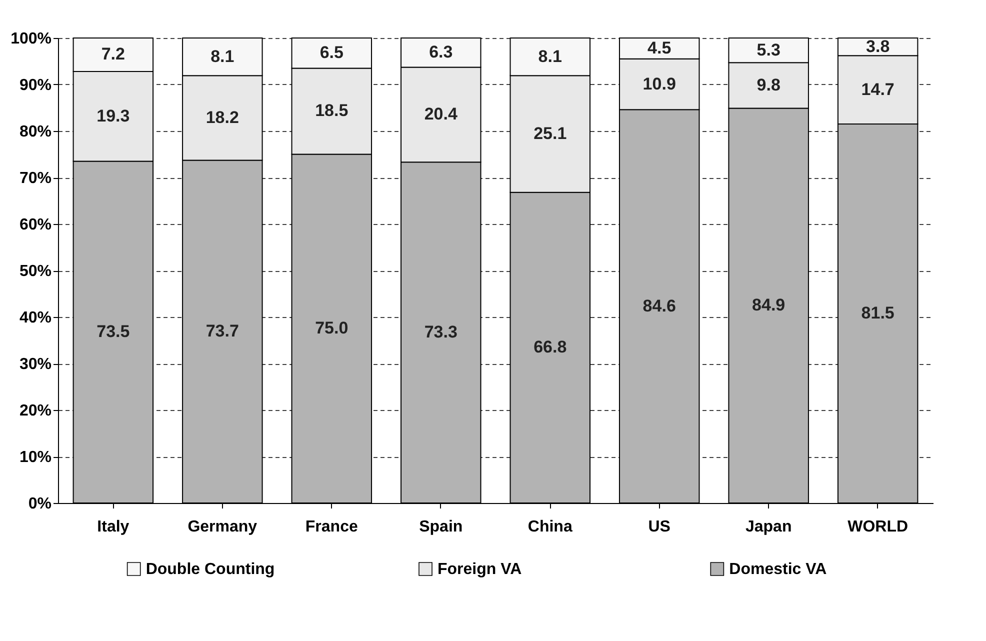 The width and height of the screenshot is (986, 641). What do you see at coordinates (877, 89) in the screenshot?
I see `text: 14.7` at bounding box center [877, 89].